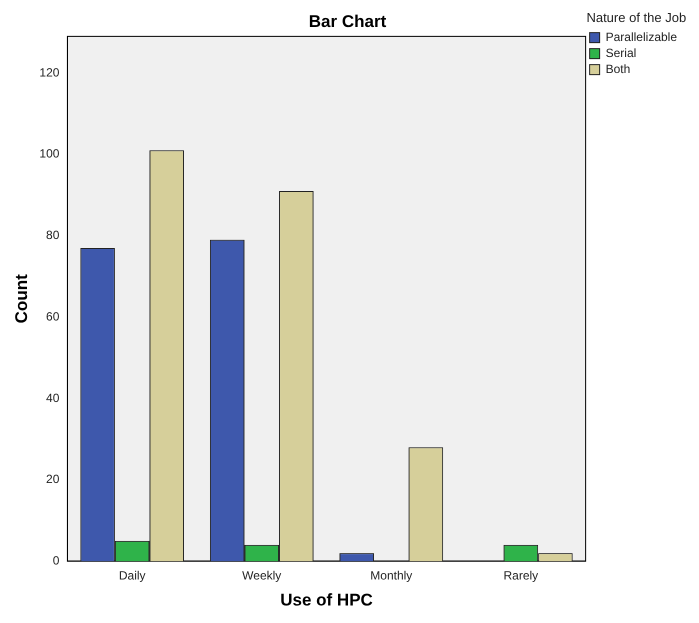 The image size is (699, 623). What do you see at coordinates (326, 600) in the screenshot?
I see `x-axis-title: Use of HPC` at bounding box center [326, 600].